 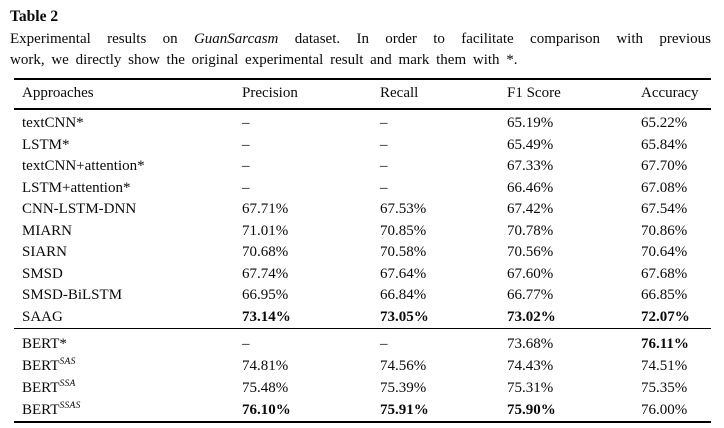 I want to click on value-cell: 74.51%, so click(x=664, y=366).